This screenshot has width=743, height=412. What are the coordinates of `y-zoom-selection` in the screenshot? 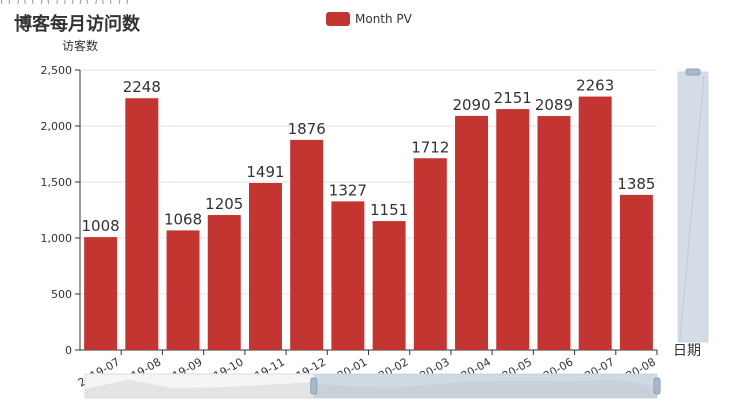 It's located at (693, 207).